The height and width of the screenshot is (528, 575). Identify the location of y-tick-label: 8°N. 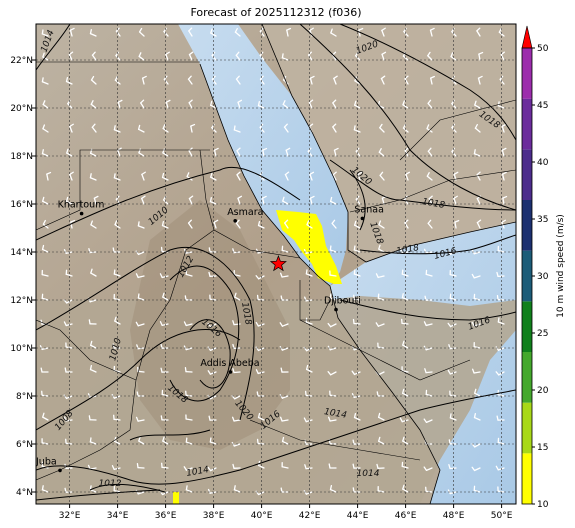
(24, 397).